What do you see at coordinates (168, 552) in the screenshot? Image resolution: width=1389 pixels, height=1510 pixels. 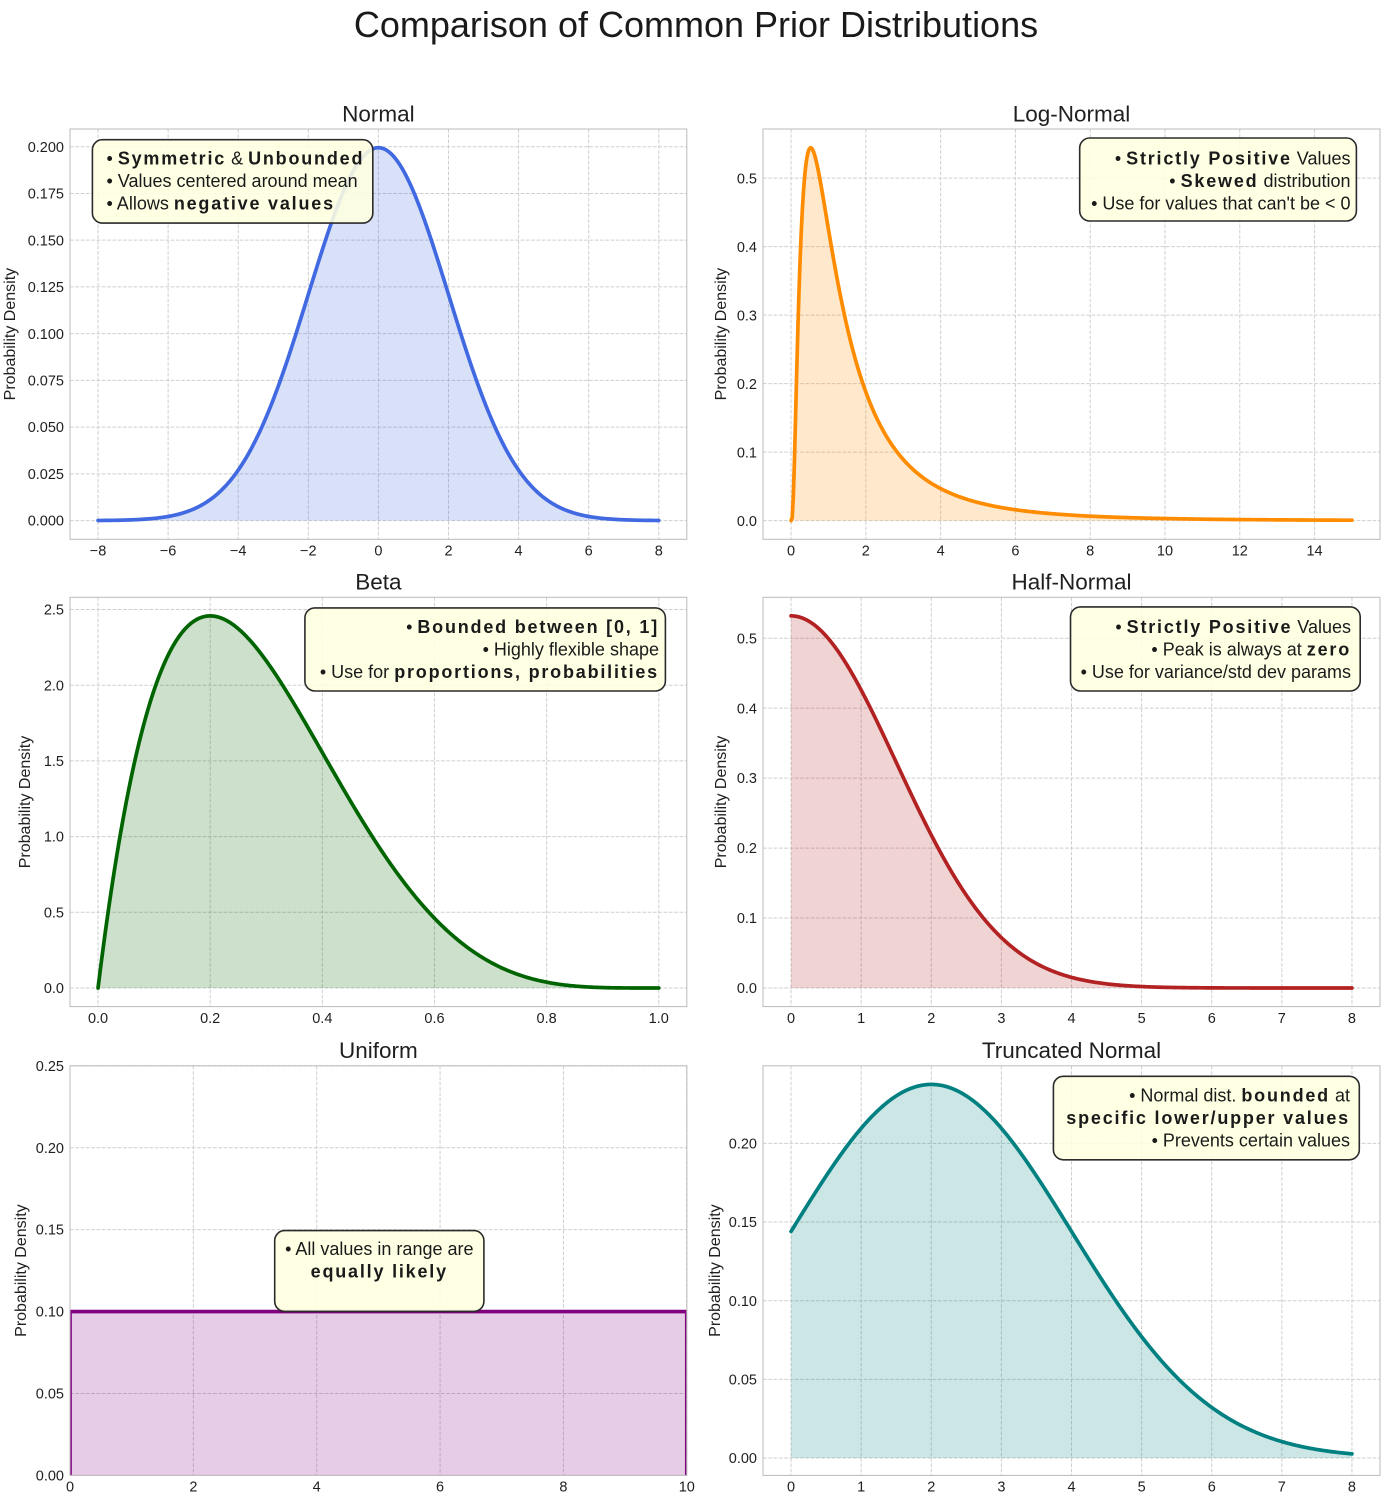 I see `svg-text: −6` at bounding box center [168, 552].